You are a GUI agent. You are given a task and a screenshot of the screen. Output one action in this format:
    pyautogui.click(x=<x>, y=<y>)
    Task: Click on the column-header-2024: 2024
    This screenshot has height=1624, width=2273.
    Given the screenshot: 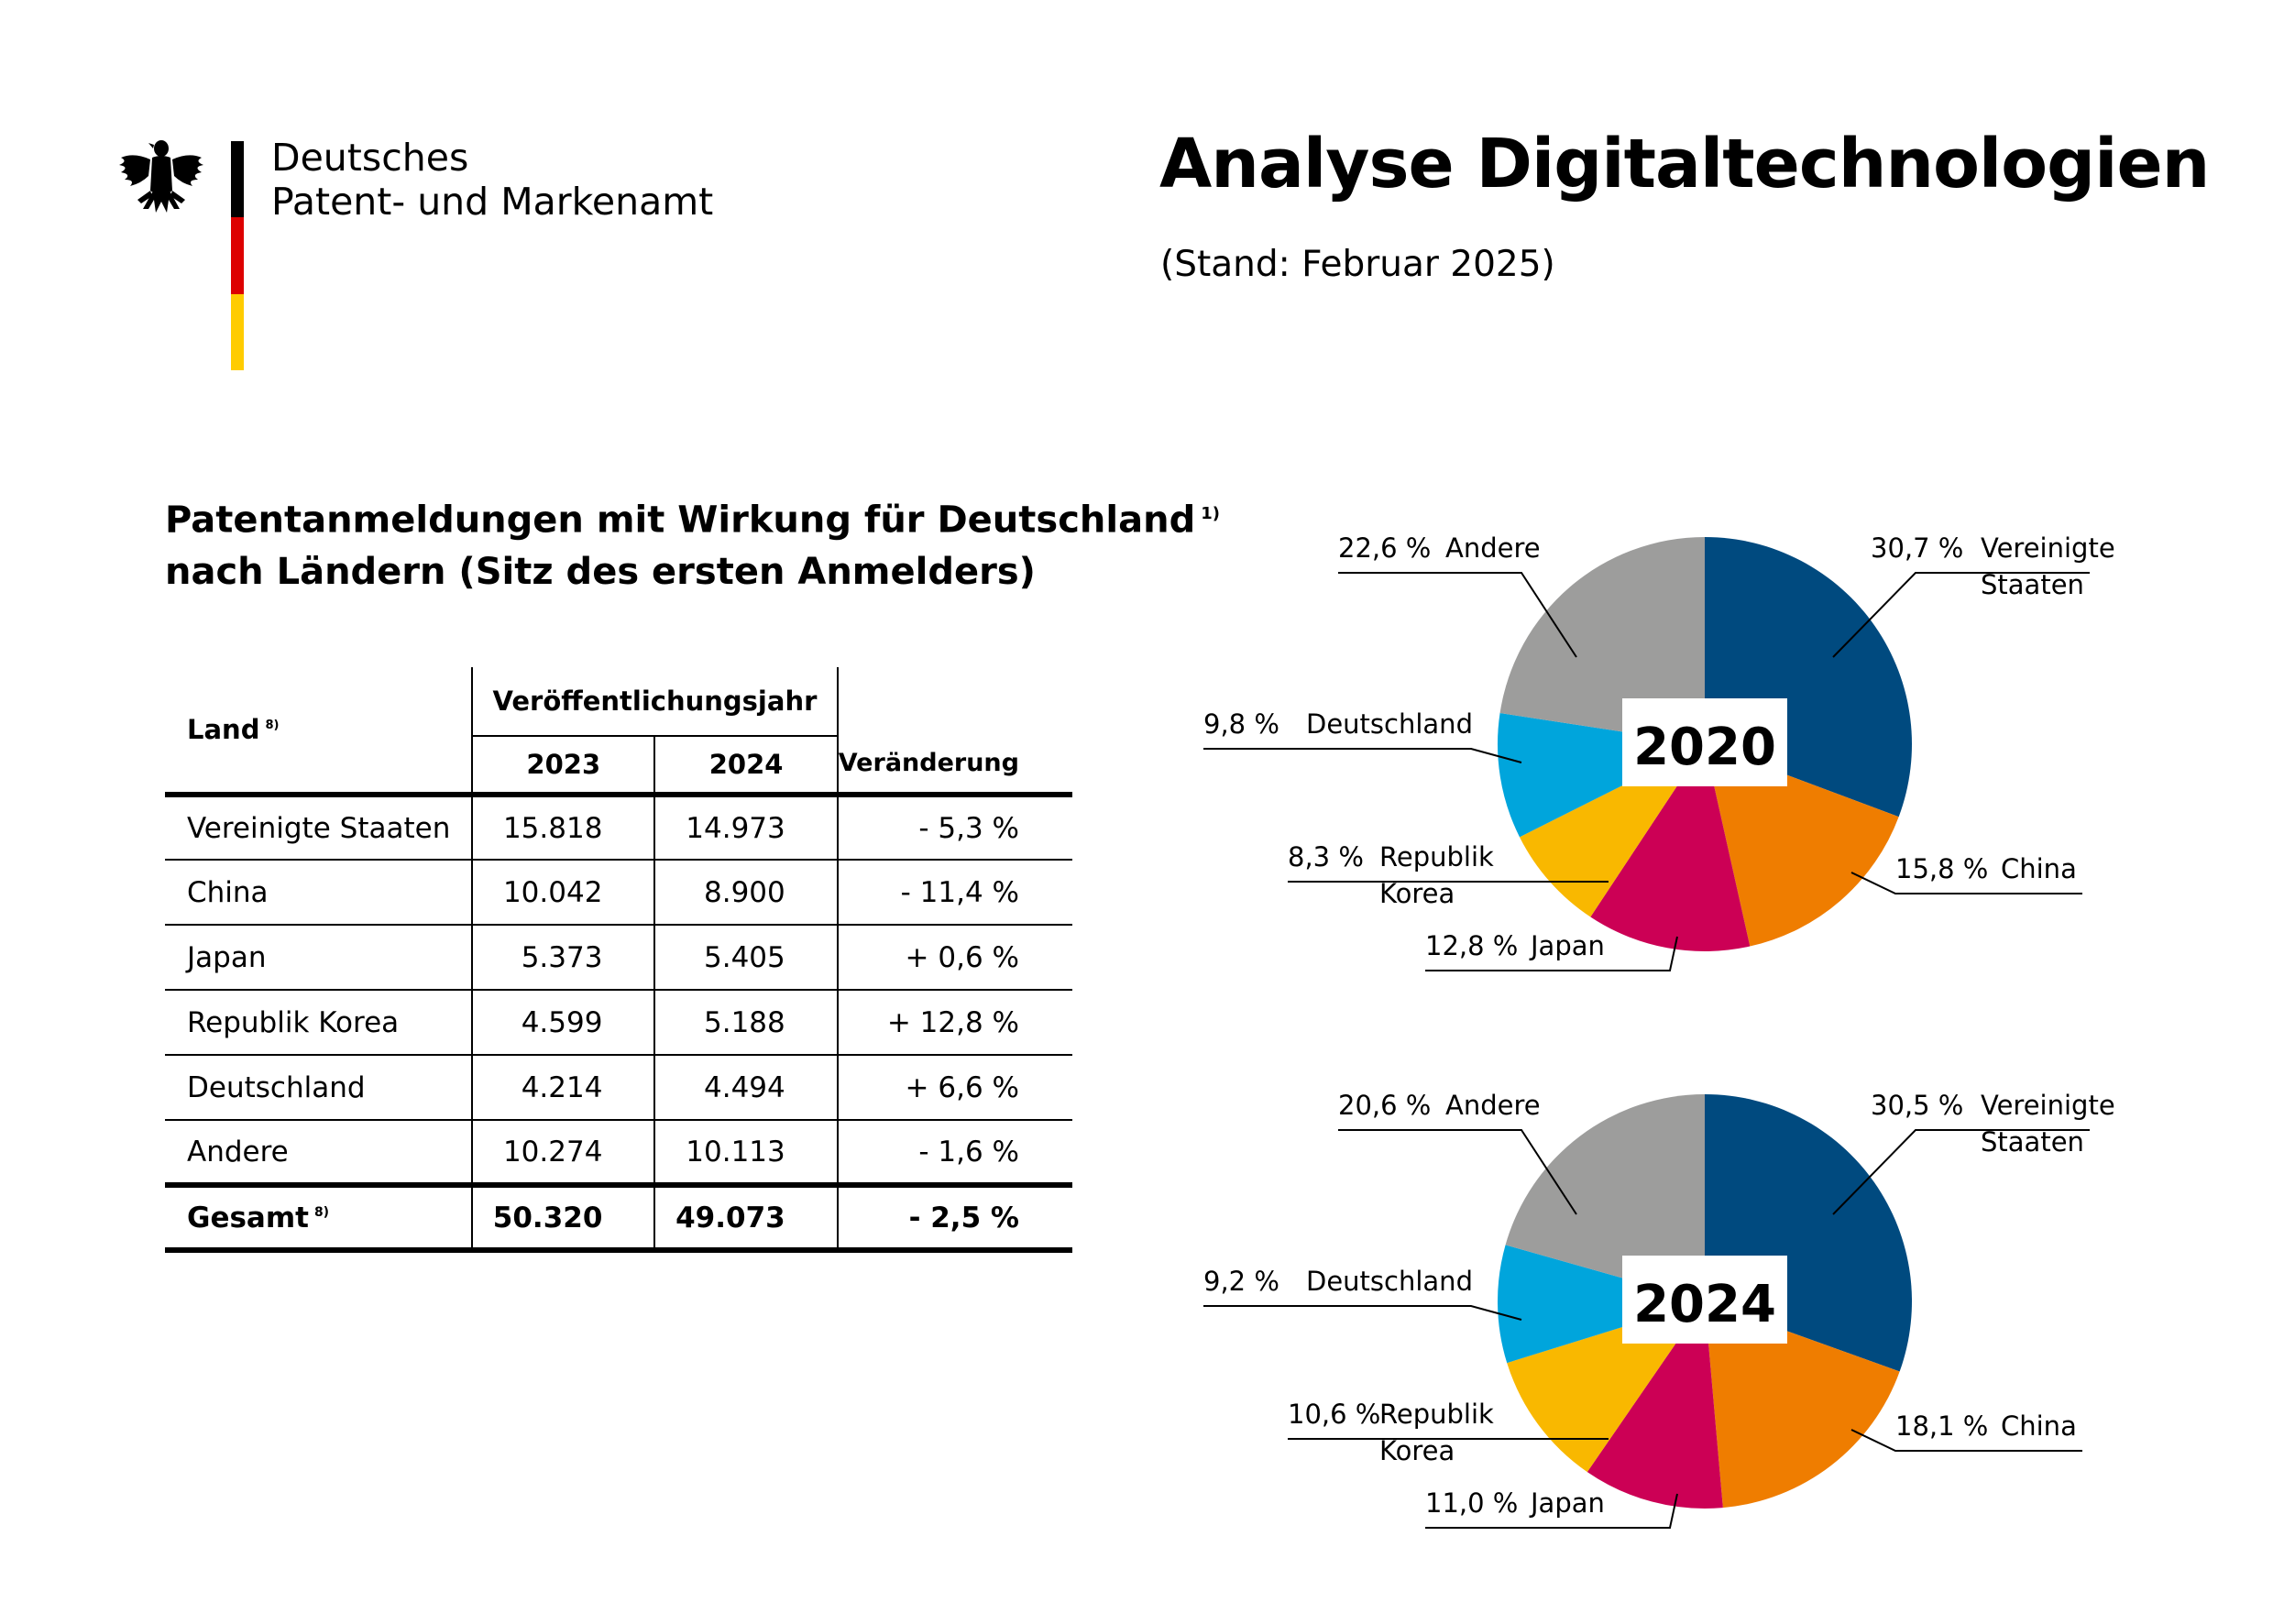 What is the action you would take?
    pyautogui.click(x=745, y=765)
    